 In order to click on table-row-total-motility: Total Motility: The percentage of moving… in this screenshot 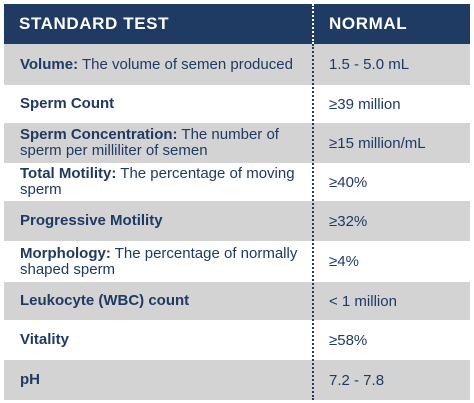, I will do `click(237, 182)`.